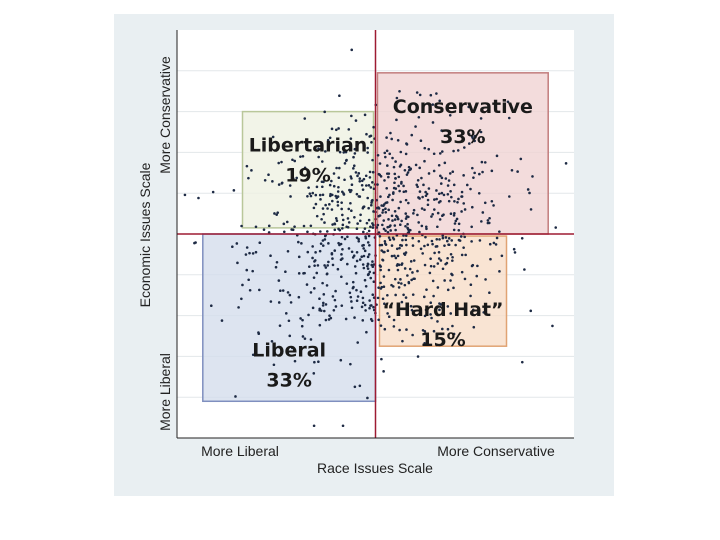  Describe the element at coordinates (307, 176) in the screenshot. I see `quadrant-percent: 19%` at that location.